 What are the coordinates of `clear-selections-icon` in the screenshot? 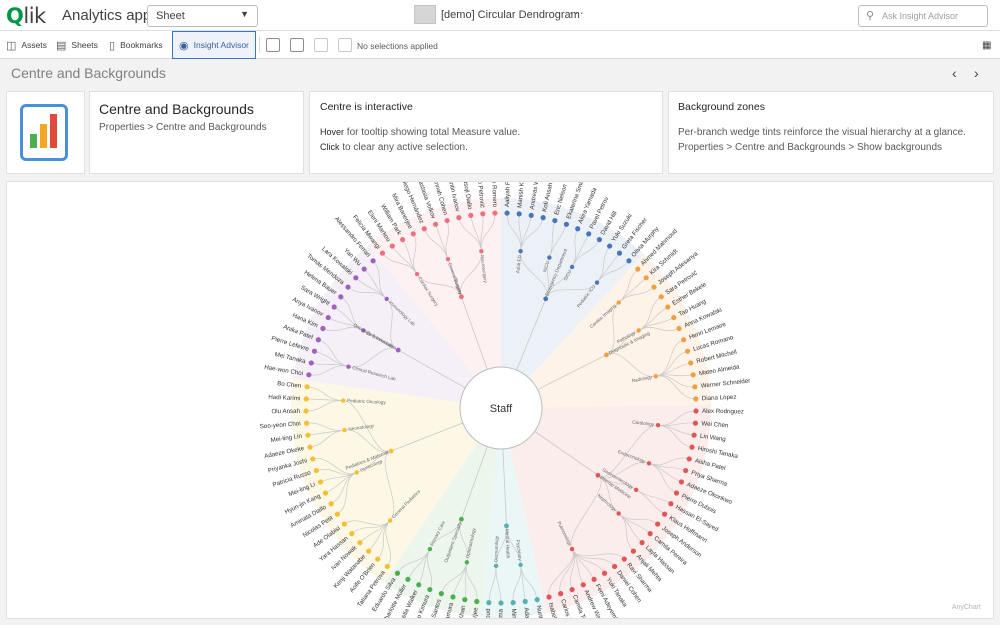 It's located at (345, 45).